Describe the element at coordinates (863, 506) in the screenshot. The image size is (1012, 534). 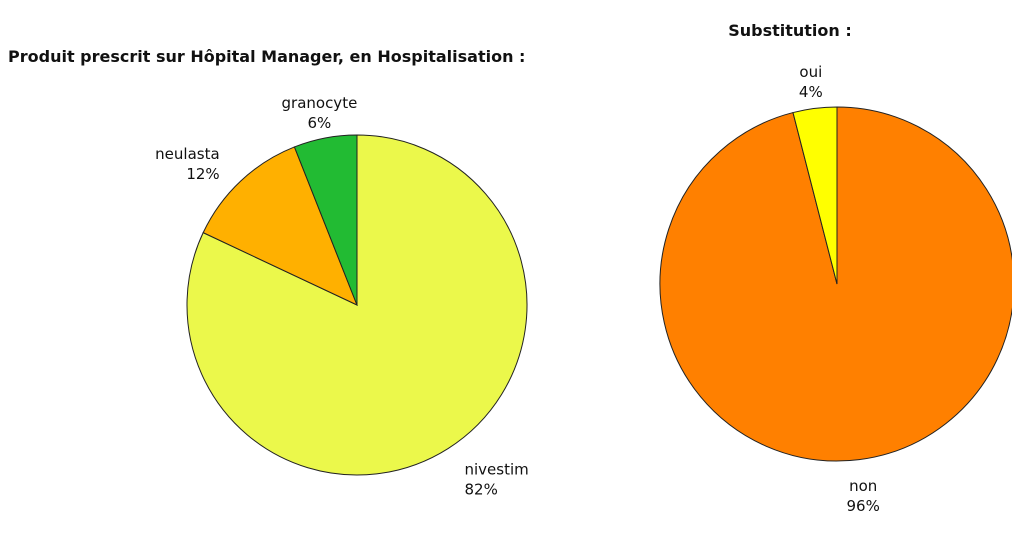
I see `slice-value-label: 96%` at that location.